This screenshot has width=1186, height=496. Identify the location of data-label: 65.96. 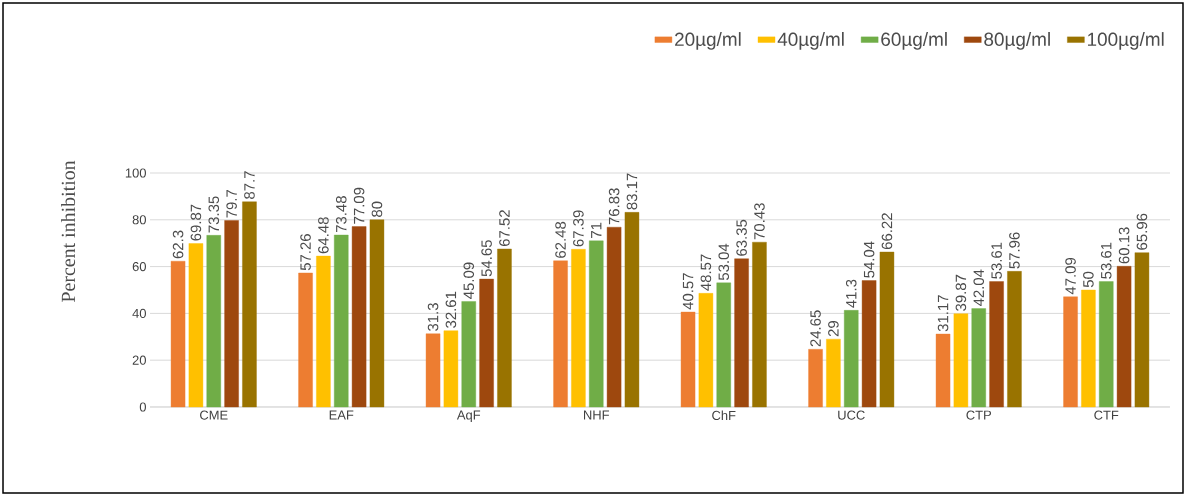
(1142, 231).